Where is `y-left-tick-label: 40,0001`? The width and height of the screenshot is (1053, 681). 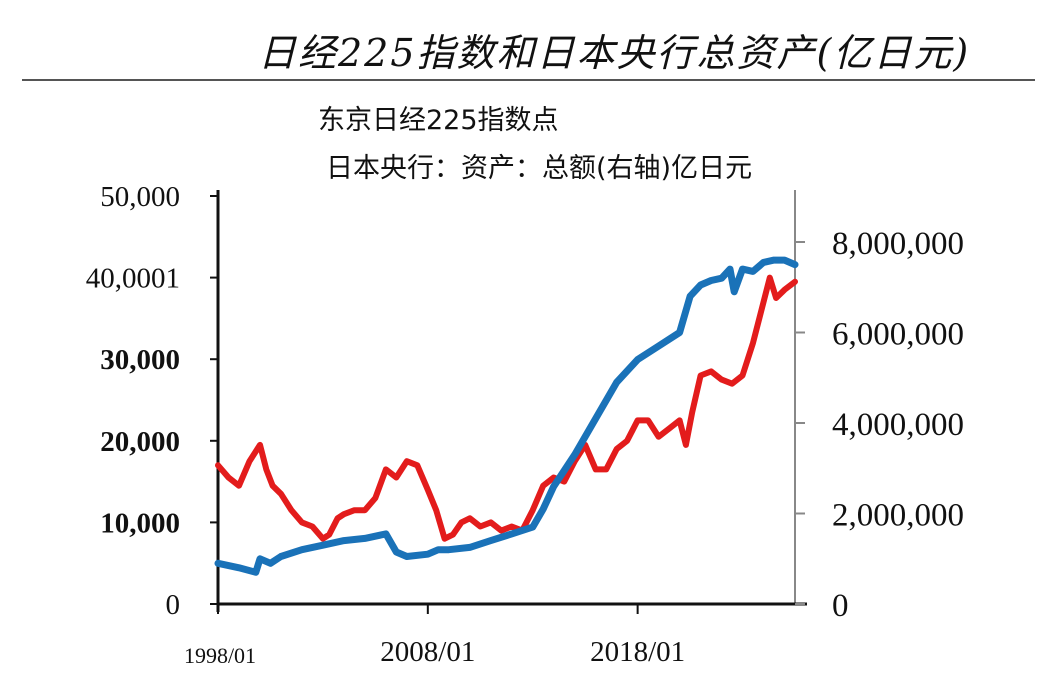 y-left-tick-label: 40,0001 is located at coordinates (133, 279).